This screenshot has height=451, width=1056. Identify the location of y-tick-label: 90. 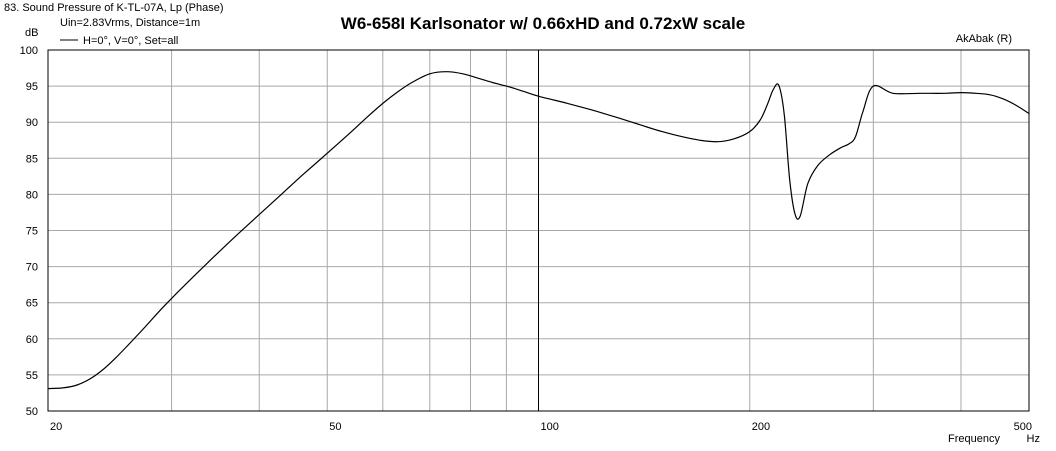
(32, 123).